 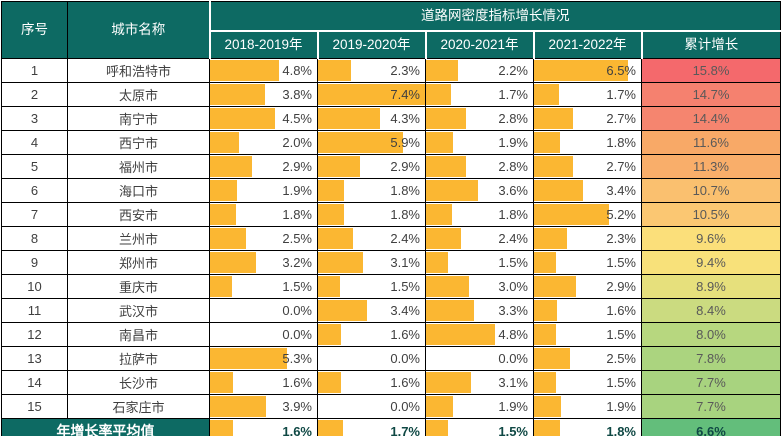 I want to click on row-index-cell: 5, so click(x=34, y=166).